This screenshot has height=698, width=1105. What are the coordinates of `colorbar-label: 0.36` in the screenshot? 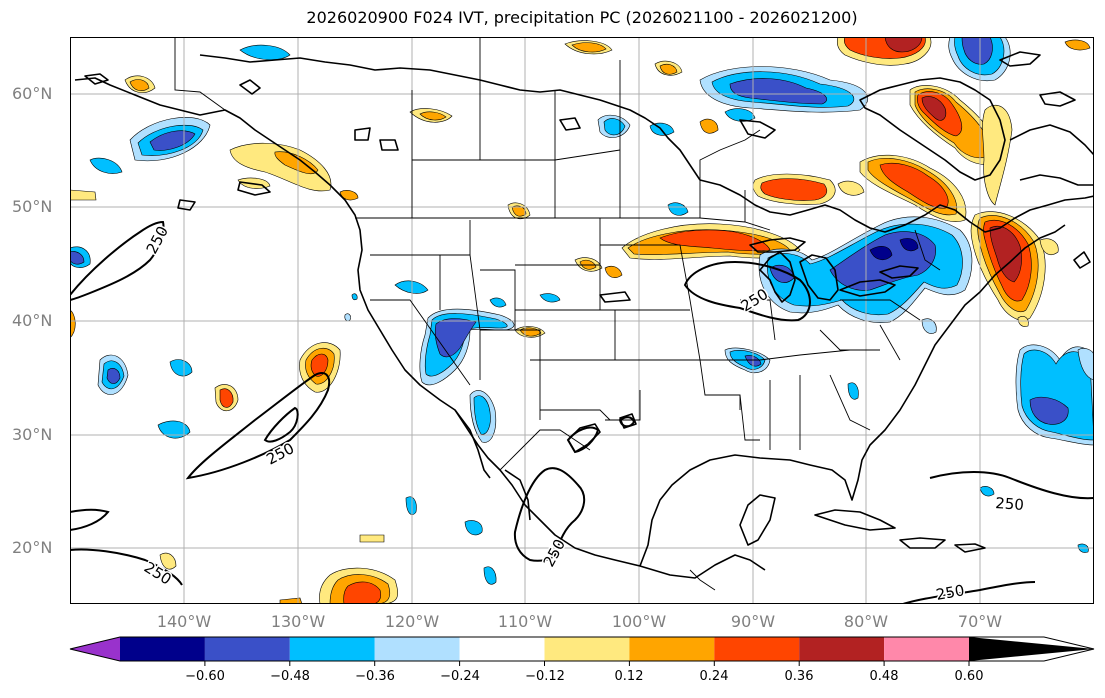 It's located at (799, 676).